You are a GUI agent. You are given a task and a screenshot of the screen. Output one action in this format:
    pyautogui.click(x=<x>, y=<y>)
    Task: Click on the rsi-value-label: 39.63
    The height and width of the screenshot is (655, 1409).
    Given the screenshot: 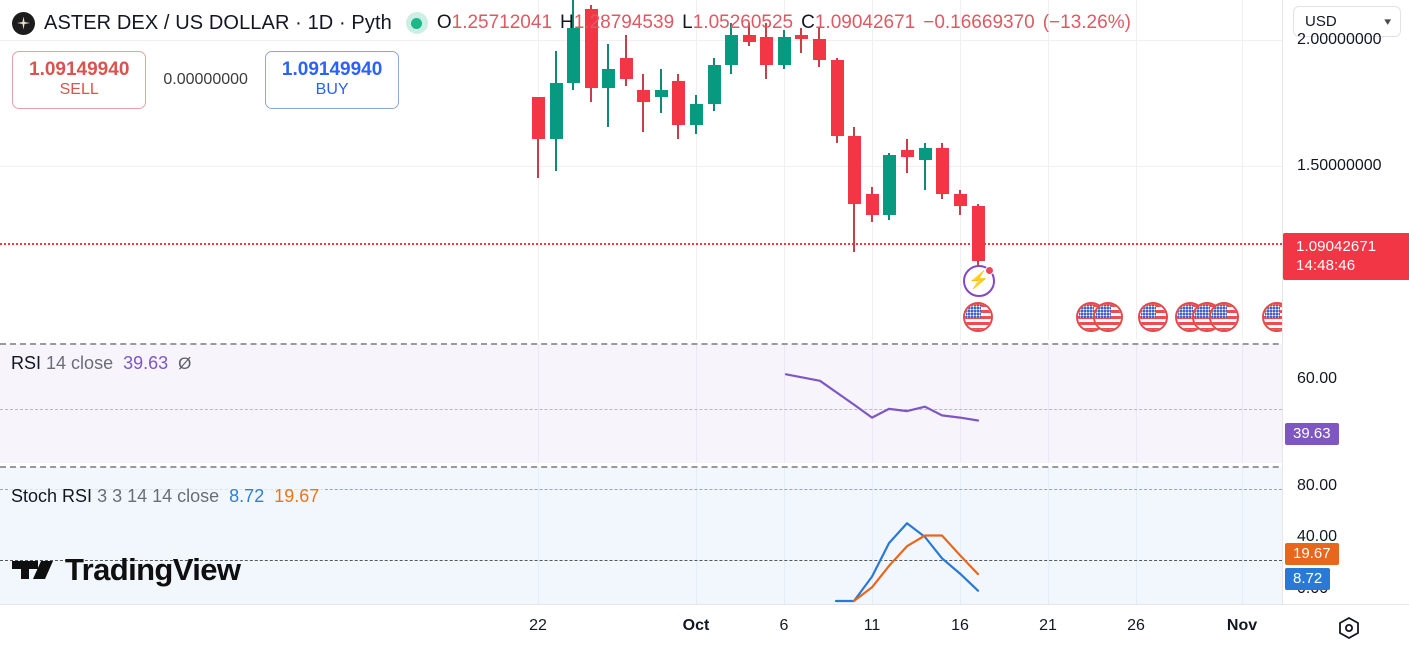 What is the action you would take?
    pyautogui.click(x=146, y=363)
    